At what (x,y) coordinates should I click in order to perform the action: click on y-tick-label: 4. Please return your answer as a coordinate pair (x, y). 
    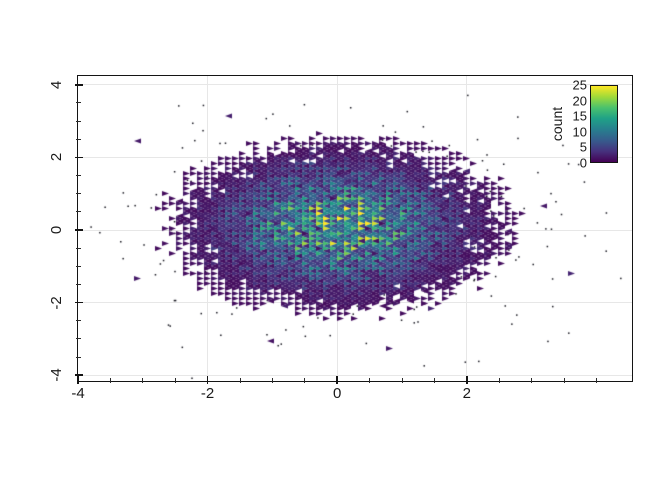
    Looking at the image, I should click on (56, 84).